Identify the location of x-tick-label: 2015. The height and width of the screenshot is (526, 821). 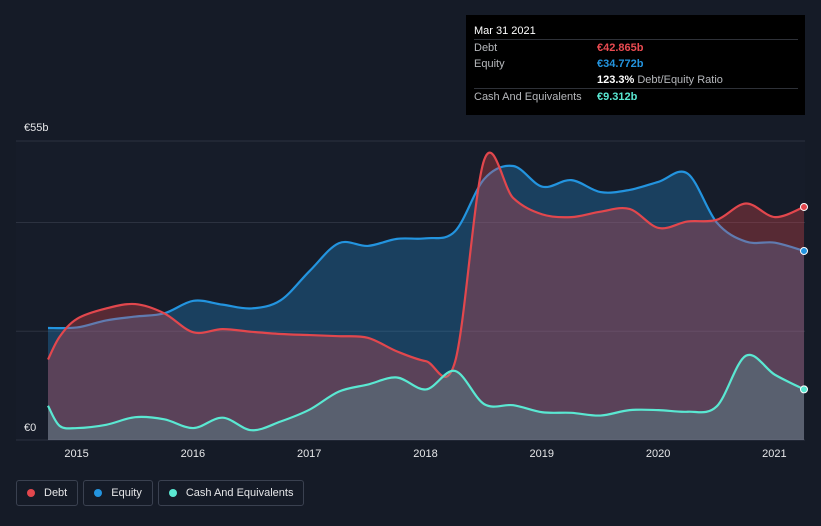
(76, 454).